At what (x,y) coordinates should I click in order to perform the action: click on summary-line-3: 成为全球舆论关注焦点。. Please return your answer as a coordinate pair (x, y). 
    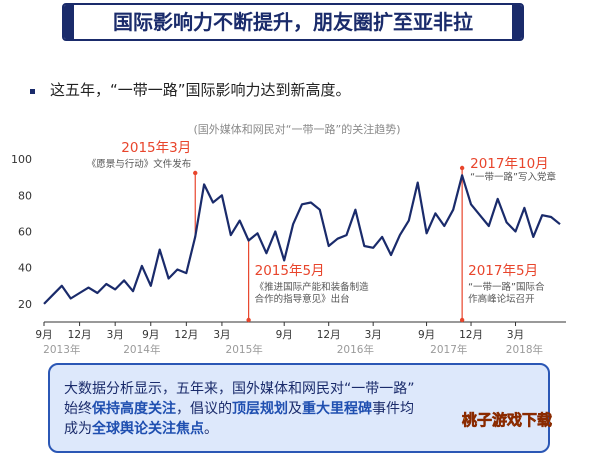
    Looking at the image, I should click on (299, 429).